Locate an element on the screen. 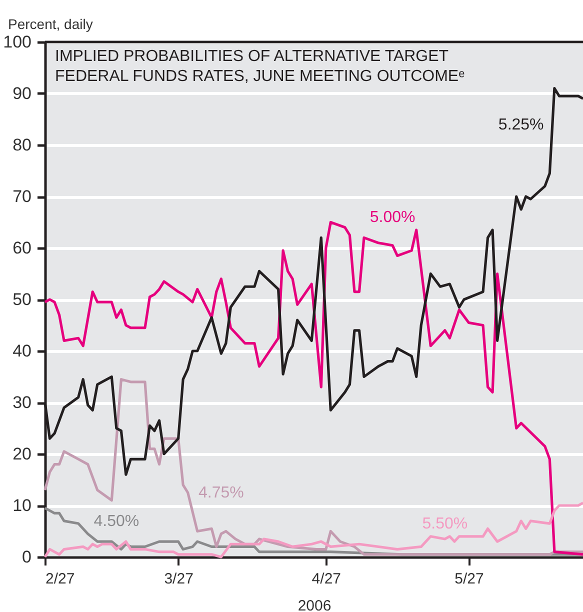  y-tick-label: 100 is located at coordinates (17, 42).